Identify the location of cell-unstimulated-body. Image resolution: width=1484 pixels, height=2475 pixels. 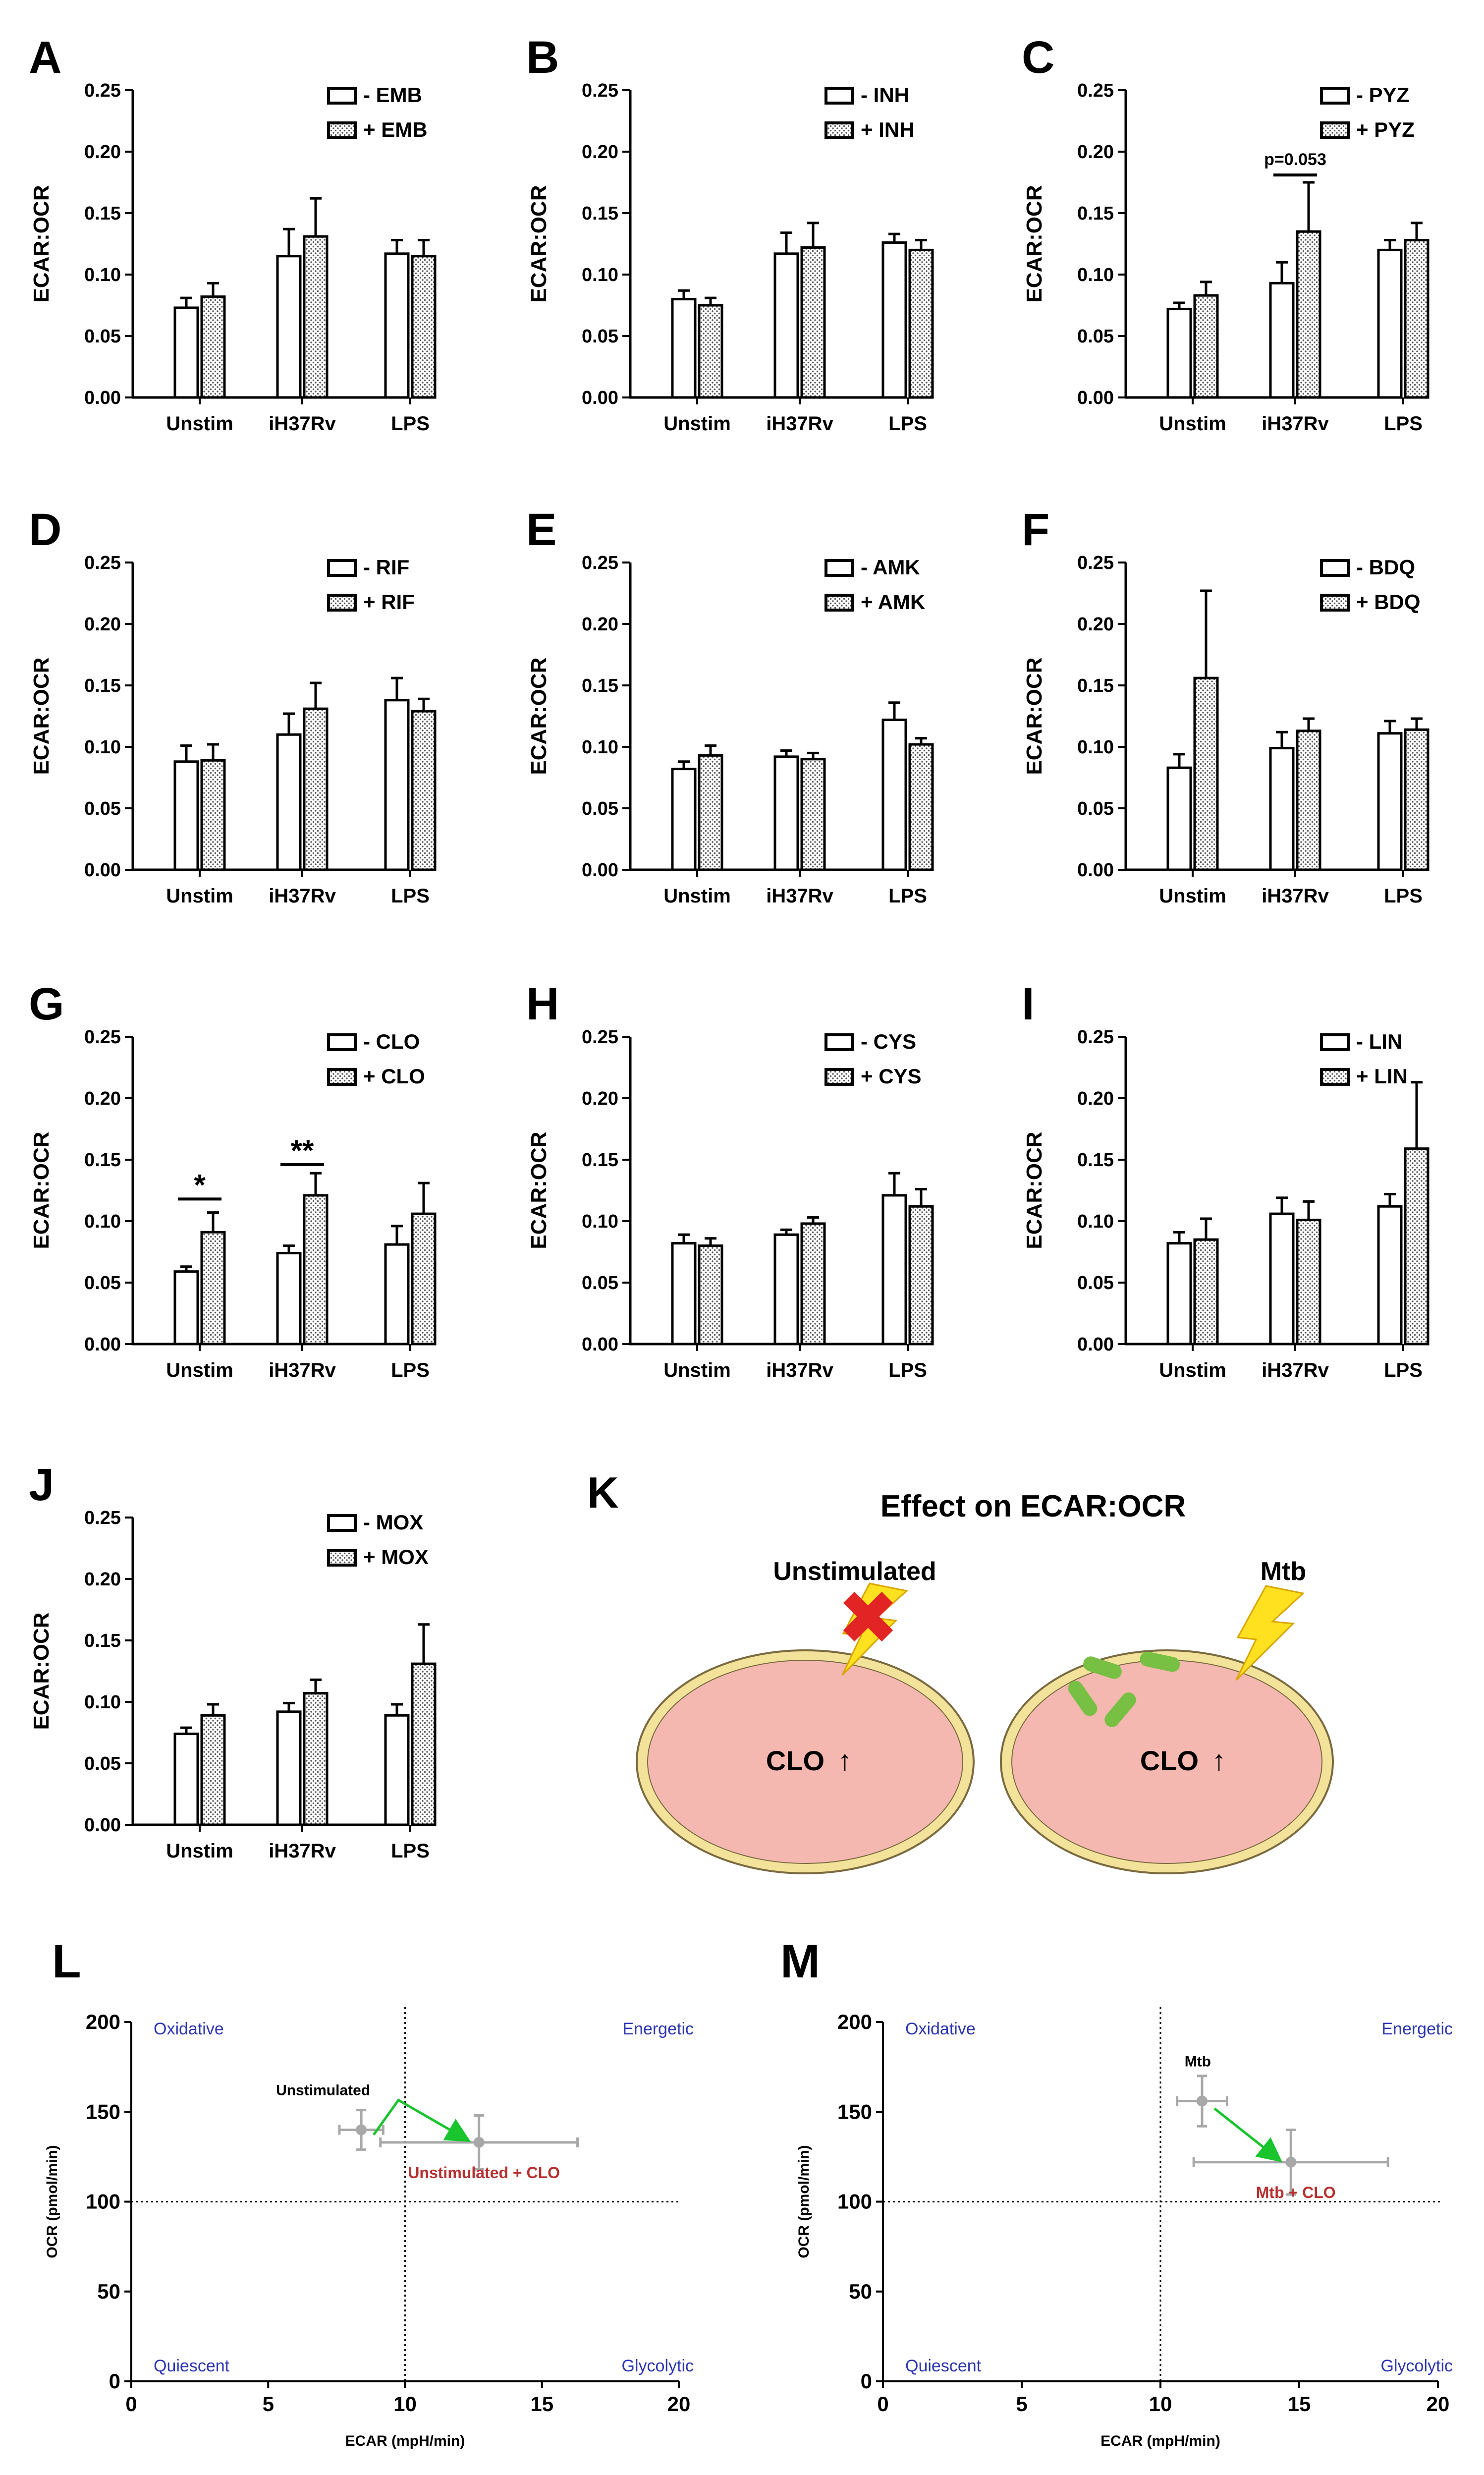
(805, 1762).